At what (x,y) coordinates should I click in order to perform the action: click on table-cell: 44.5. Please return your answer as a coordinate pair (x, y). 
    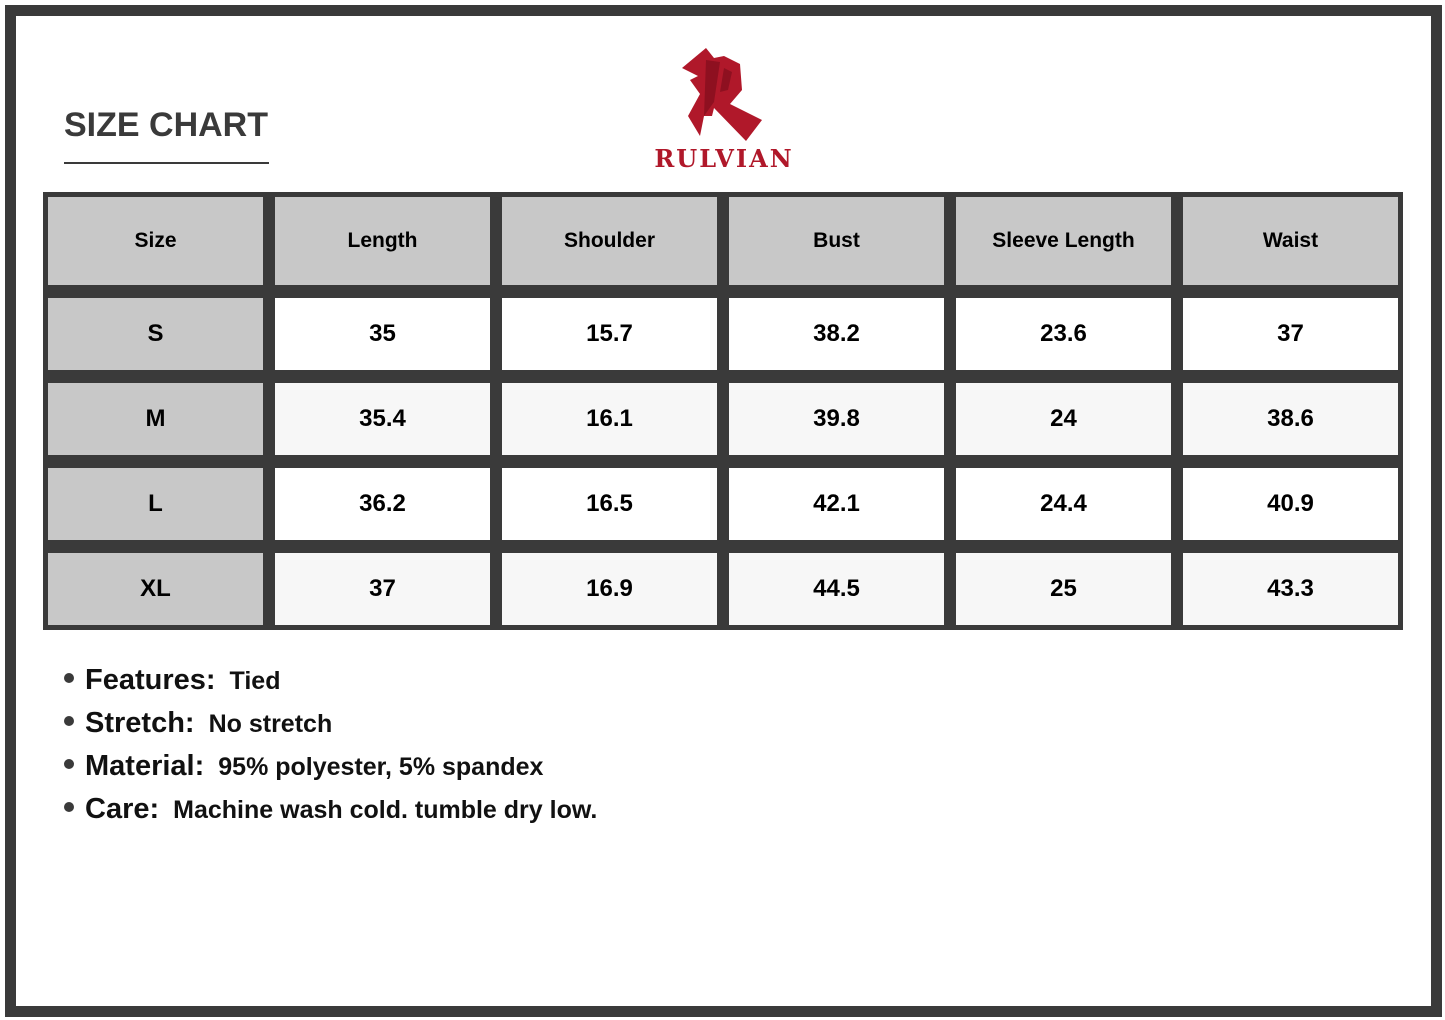
    Looking at the image, I should click on (836, 589).